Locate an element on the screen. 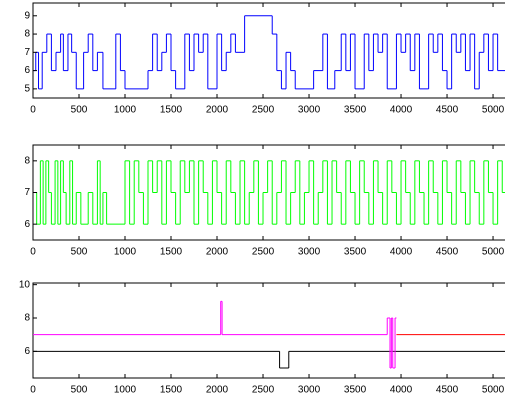 The height and width of the screenshot is (397, 505). y-tick-label: 10 is located at coordinates (25, 284).